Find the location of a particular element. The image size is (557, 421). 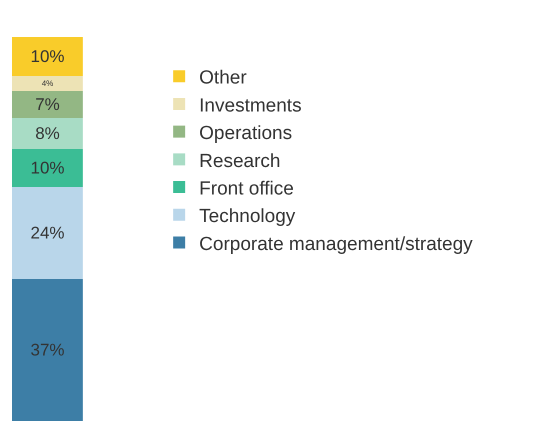

legend-label: Front office is located at coordinates (246, 189).